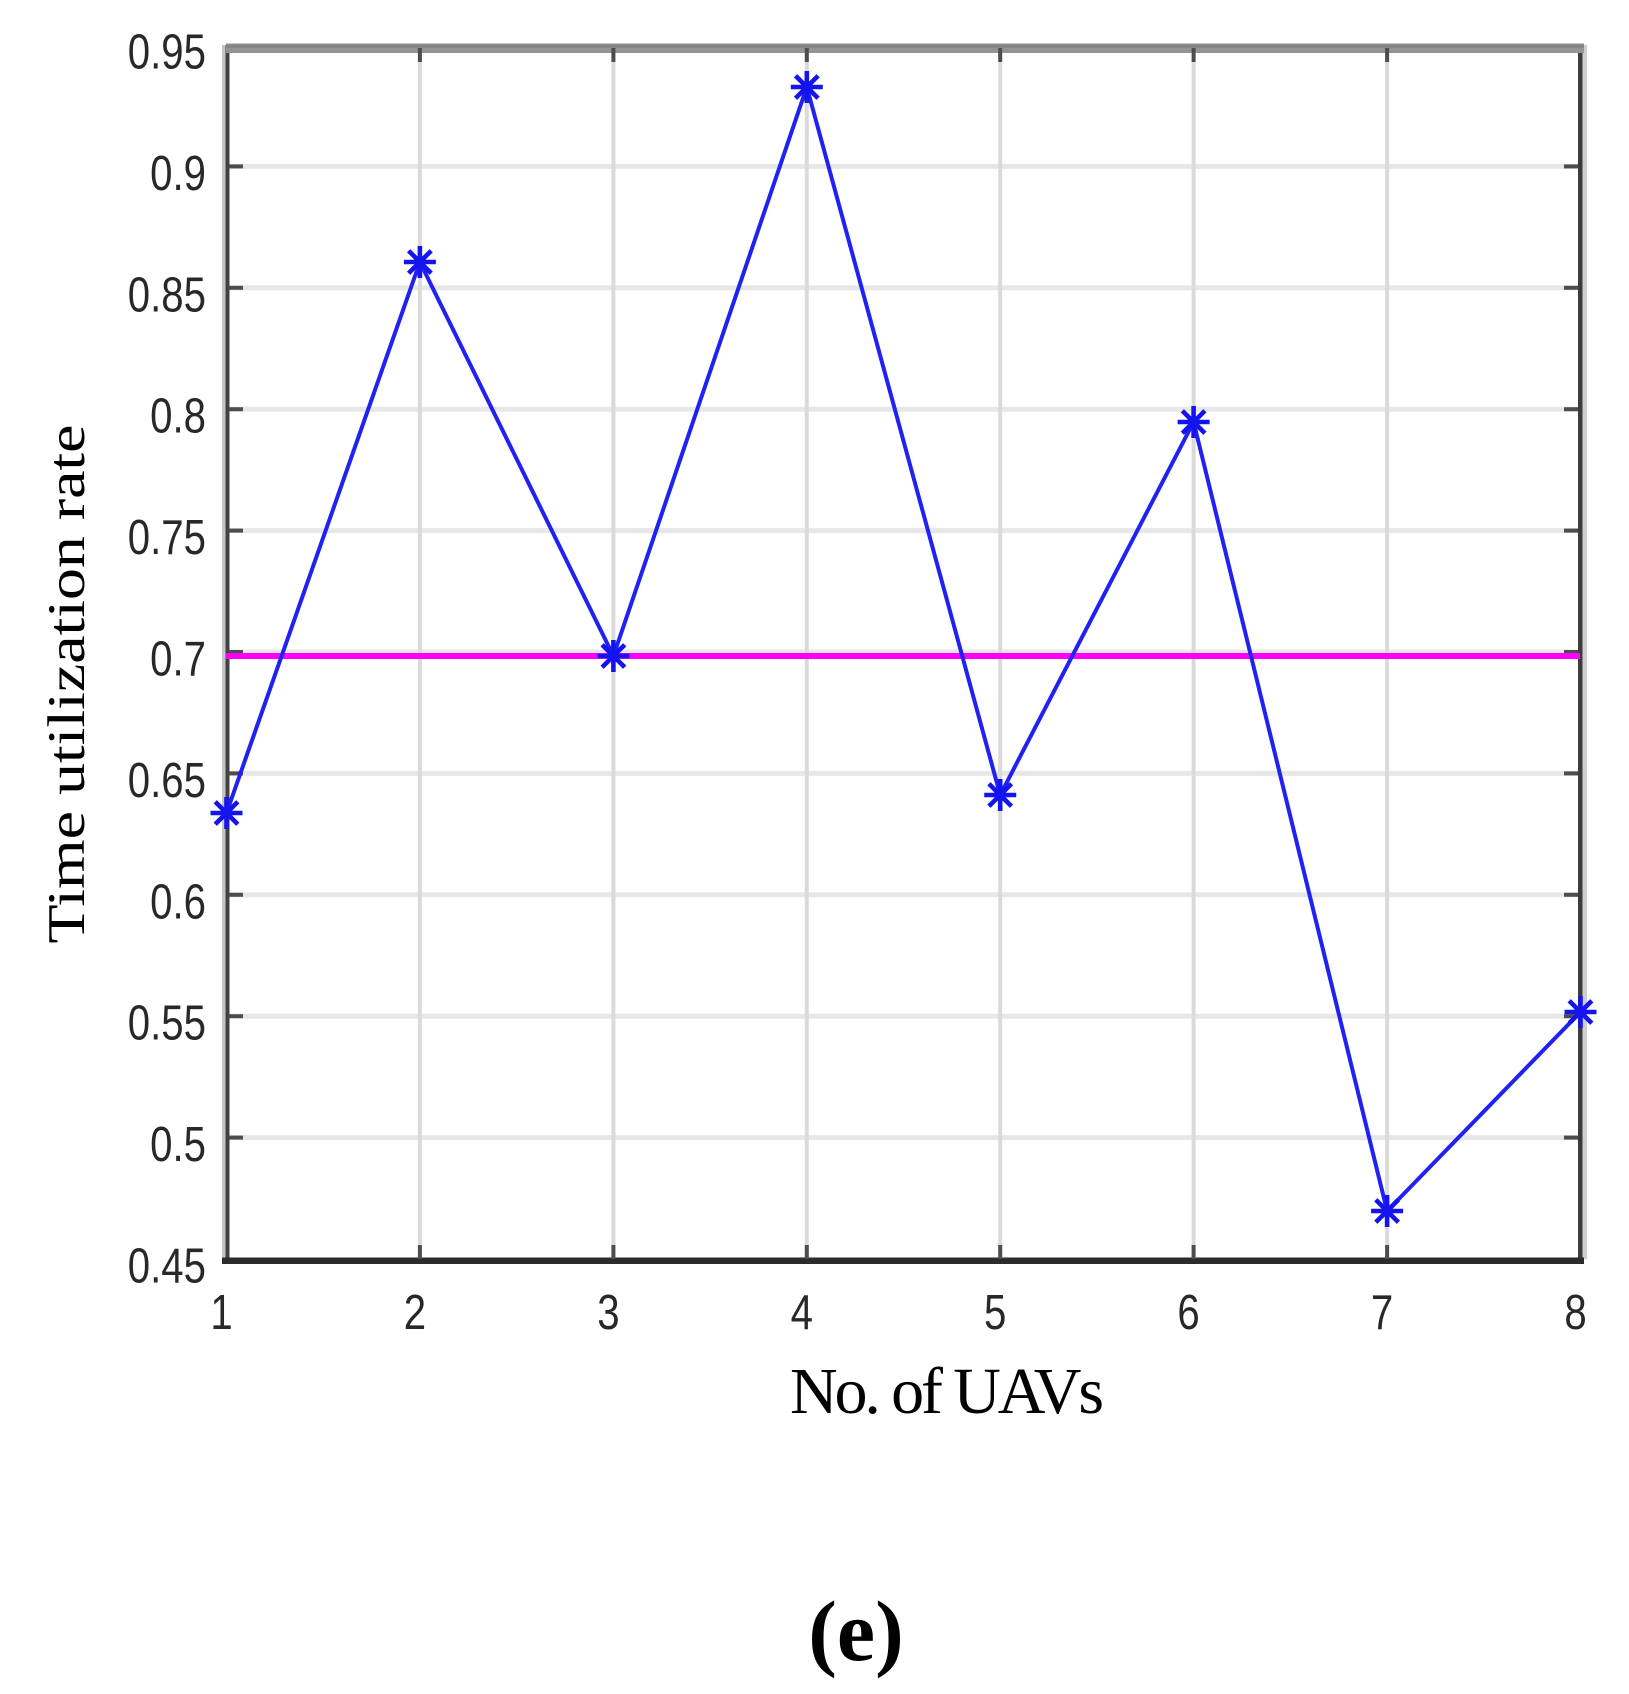 This screenshot has height=1694, width=1629. I want to click on svg-text: 0.6, so click(178, 902).